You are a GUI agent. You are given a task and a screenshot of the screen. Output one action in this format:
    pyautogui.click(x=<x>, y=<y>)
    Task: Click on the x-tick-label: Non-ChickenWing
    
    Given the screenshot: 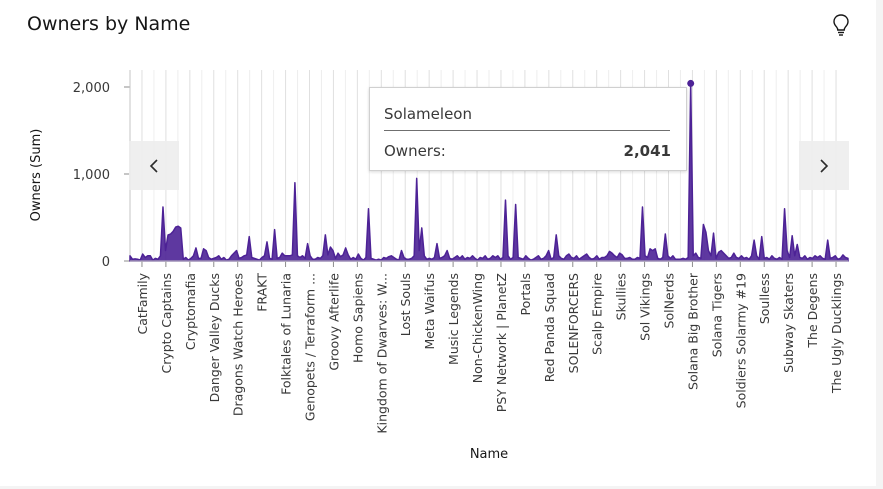 What is the action you would take?
    pyautogui.click(x=477, y=328)
    